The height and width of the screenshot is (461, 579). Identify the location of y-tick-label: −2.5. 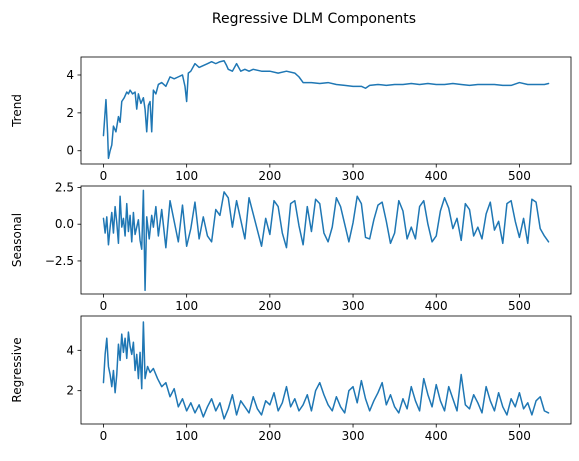
(59, 261).